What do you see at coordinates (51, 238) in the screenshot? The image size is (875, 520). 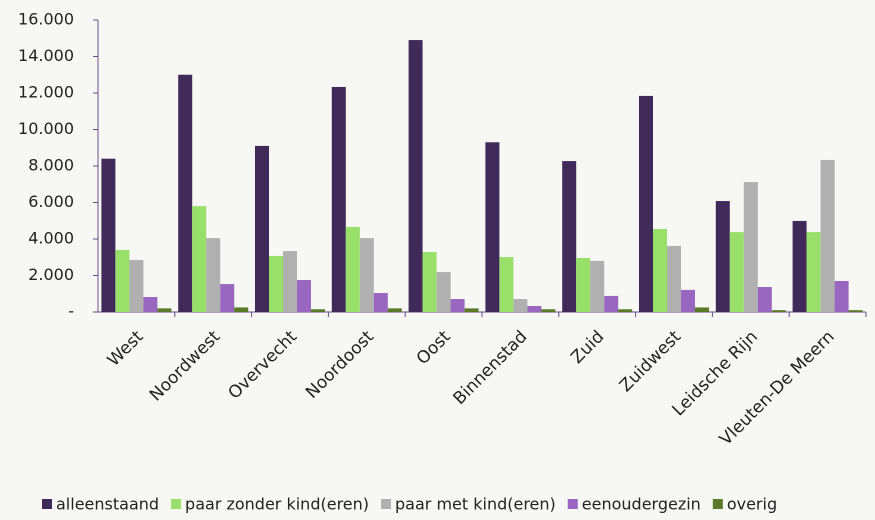 I see `y-tick-label: 4.000` at bounding box center [51, 238].